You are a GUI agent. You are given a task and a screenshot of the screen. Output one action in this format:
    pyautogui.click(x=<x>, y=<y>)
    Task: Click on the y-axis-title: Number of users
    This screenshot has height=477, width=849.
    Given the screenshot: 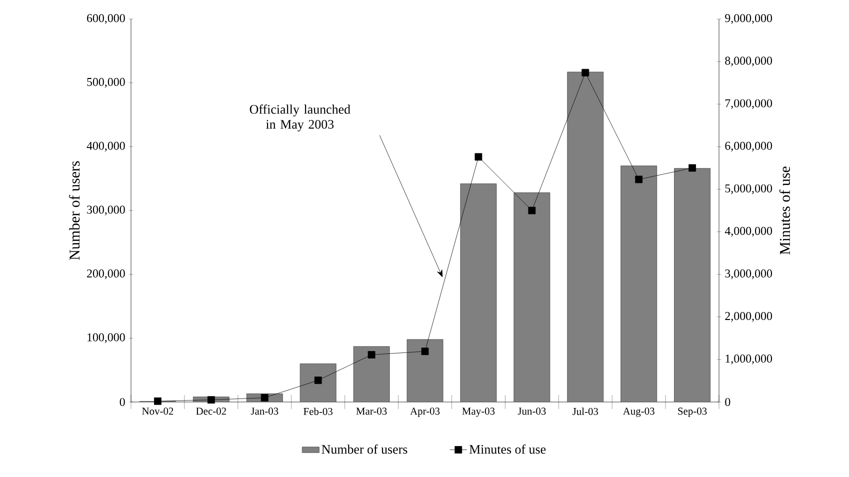 What is the action you would take?
    pyautogui.click(x=74, y=210)
    